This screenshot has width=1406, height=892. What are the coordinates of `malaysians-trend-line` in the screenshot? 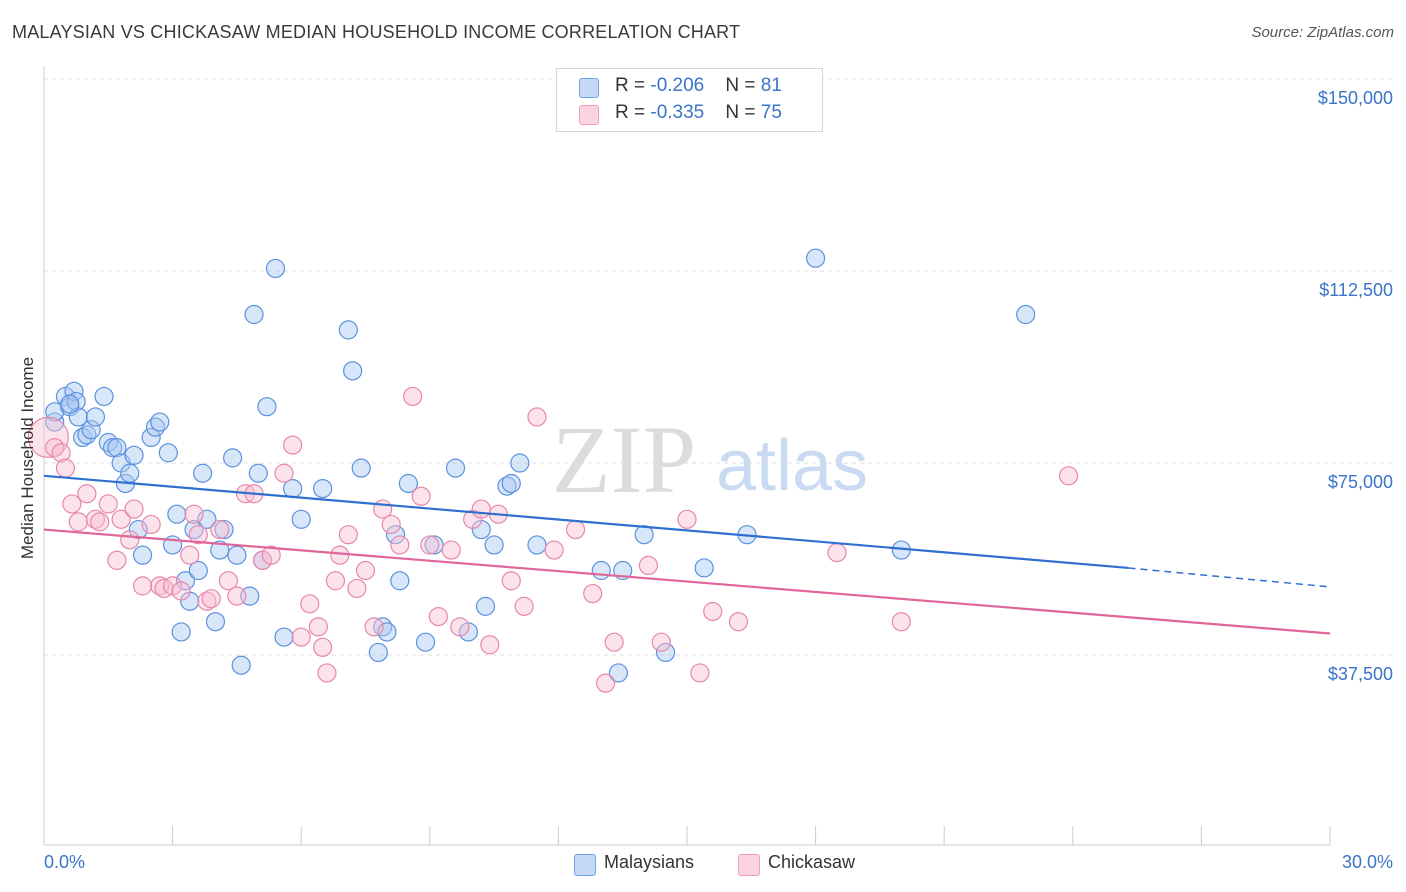 It's located at (586, 522).